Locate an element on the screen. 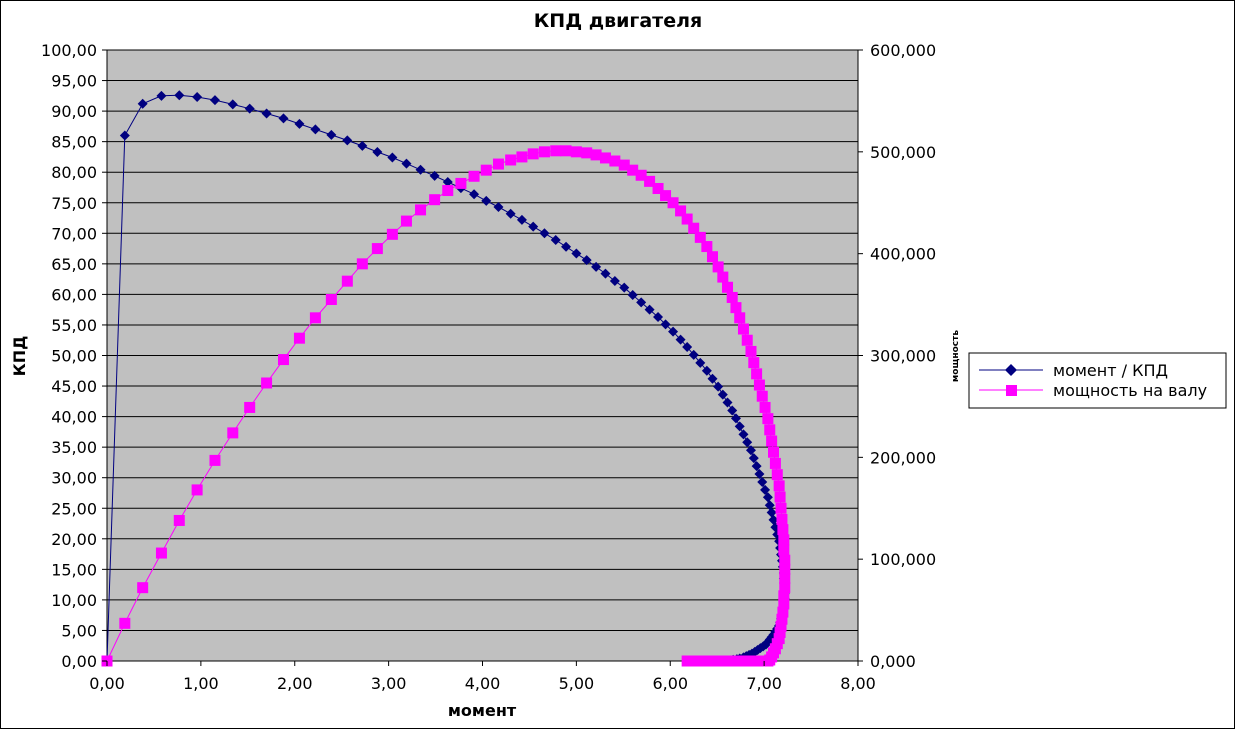  y-tick-label: 100,00 is located at coordinates (69, 50).